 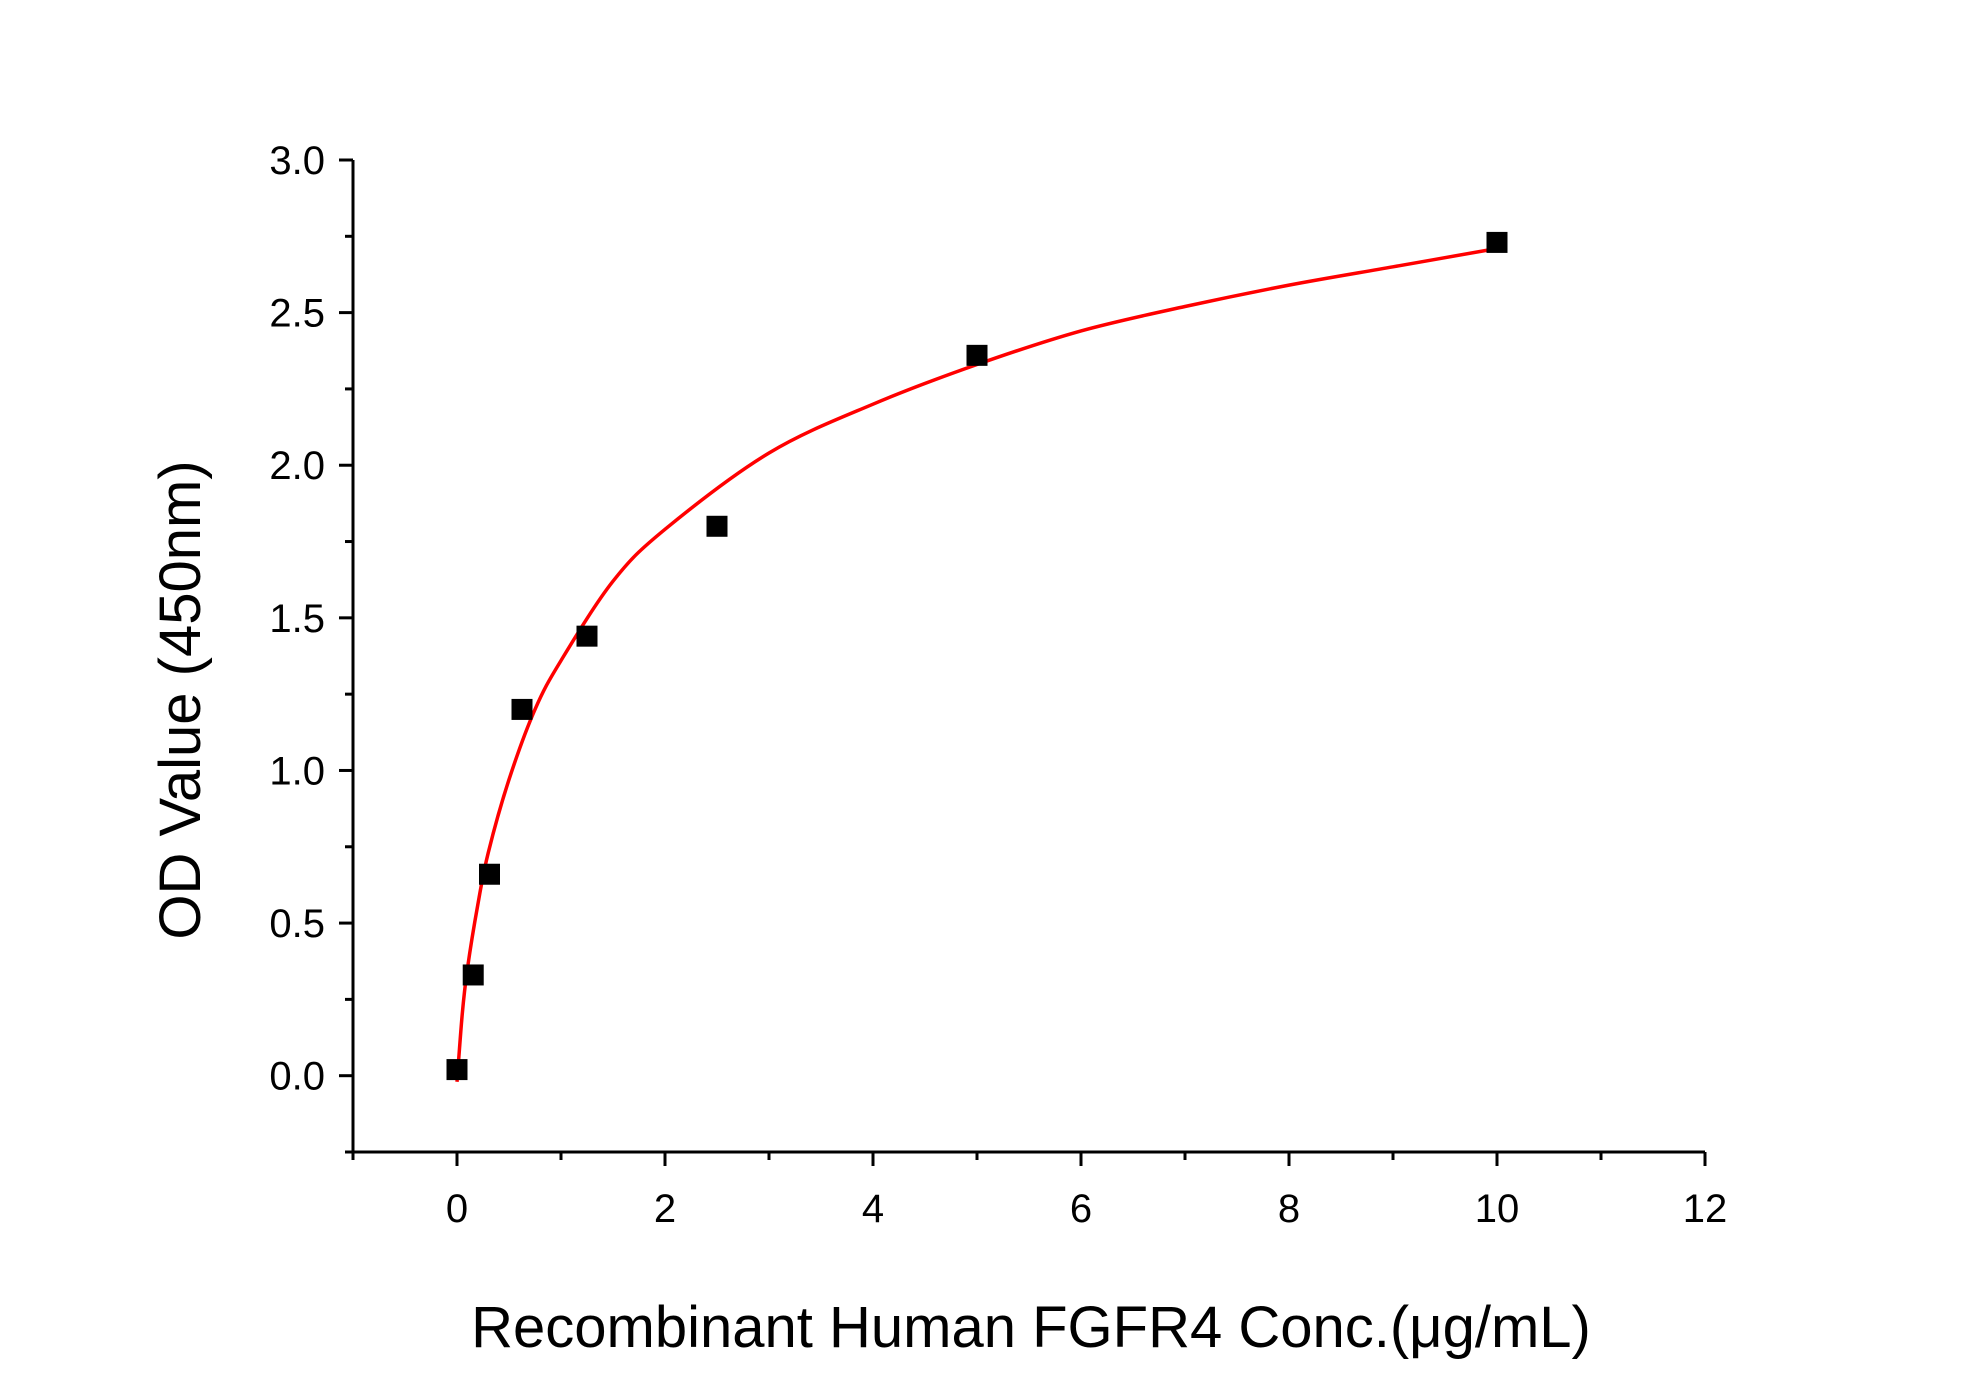 I want to click on x-tick-label: 0, so click(x=457, y=1209).